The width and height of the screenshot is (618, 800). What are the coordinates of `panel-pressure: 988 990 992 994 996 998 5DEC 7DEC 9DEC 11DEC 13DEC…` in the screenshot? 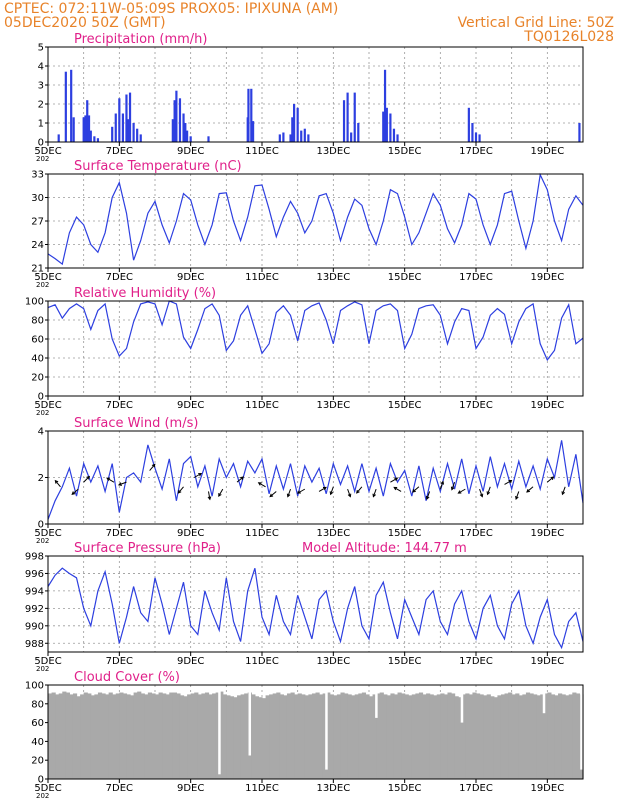 It's located at (304, 607).